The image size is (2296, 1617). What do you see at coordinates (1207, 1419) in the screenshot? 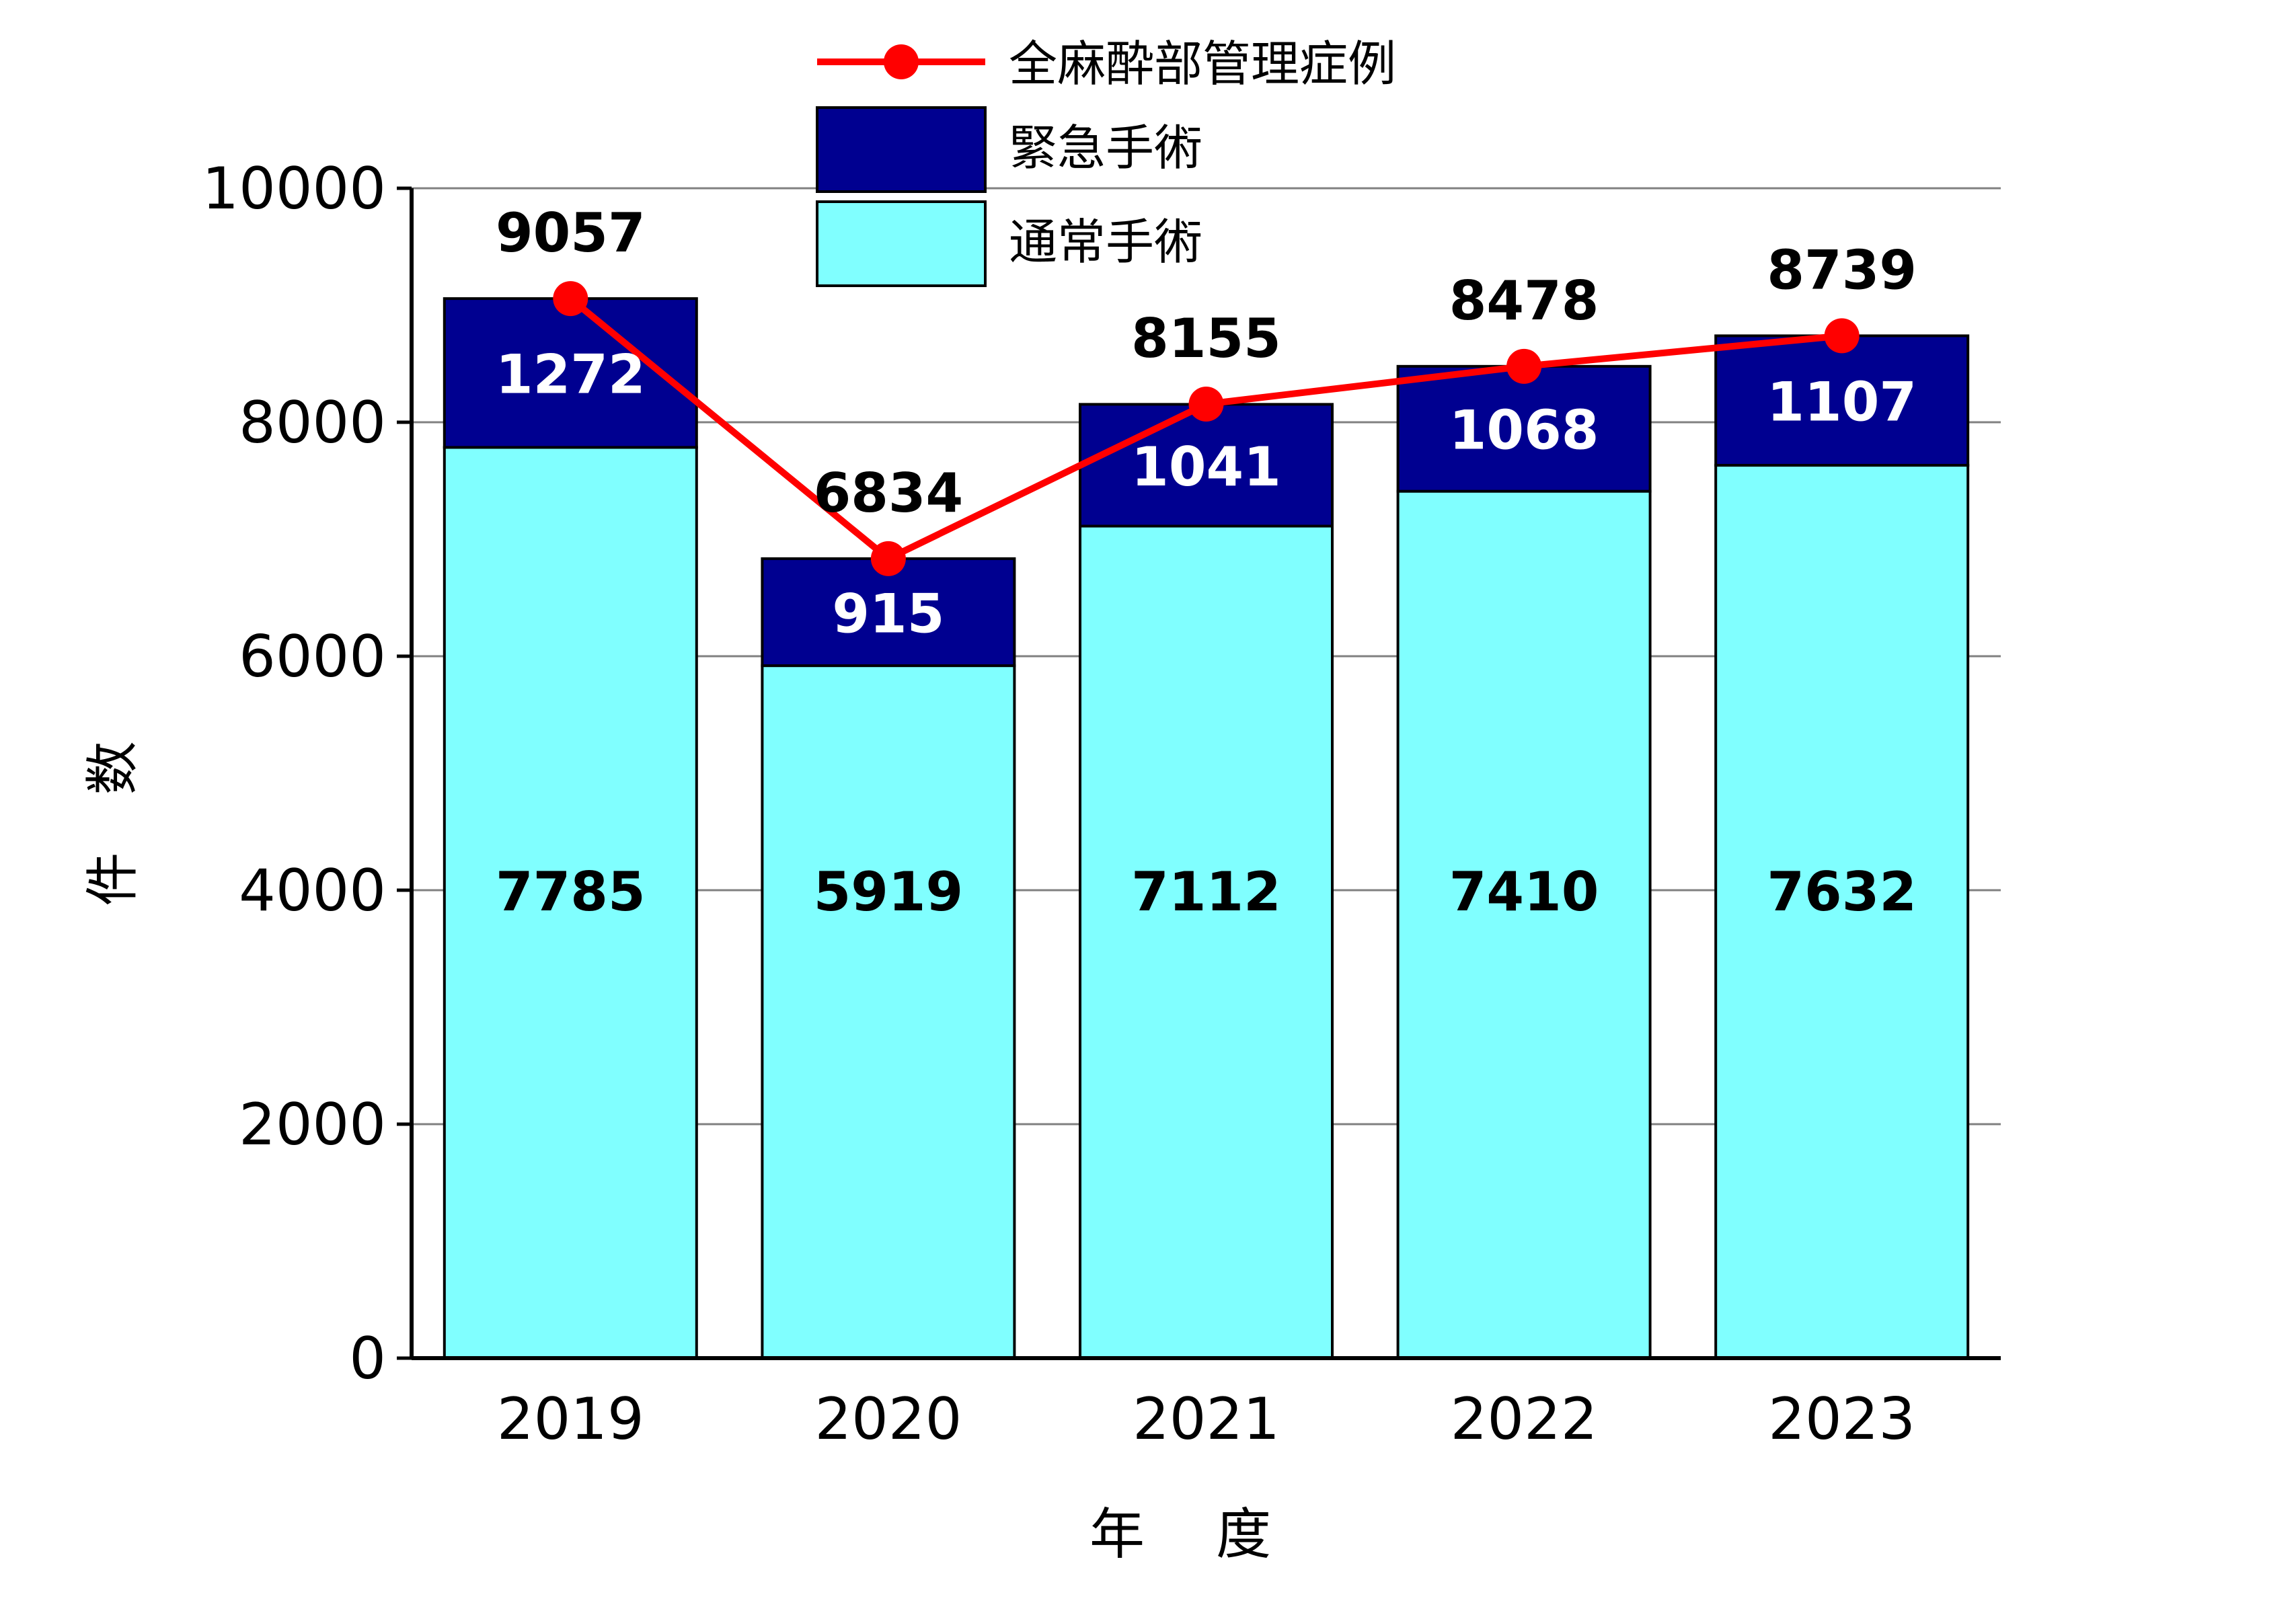
I see `x-tick-label: 2021` at bounding box center [1207, 1419].